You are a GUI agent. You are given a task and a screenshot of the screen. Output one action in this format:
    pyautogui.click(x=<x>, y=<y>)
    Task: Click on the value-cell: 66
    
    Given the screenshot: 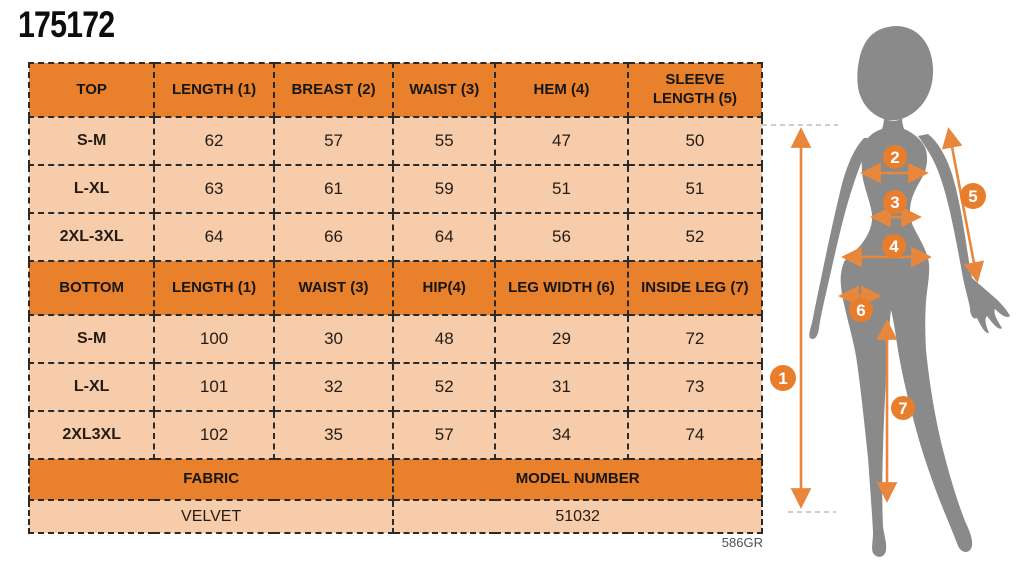 What is the action you would take?
    pyautogui.click(x=333, y=237)
    